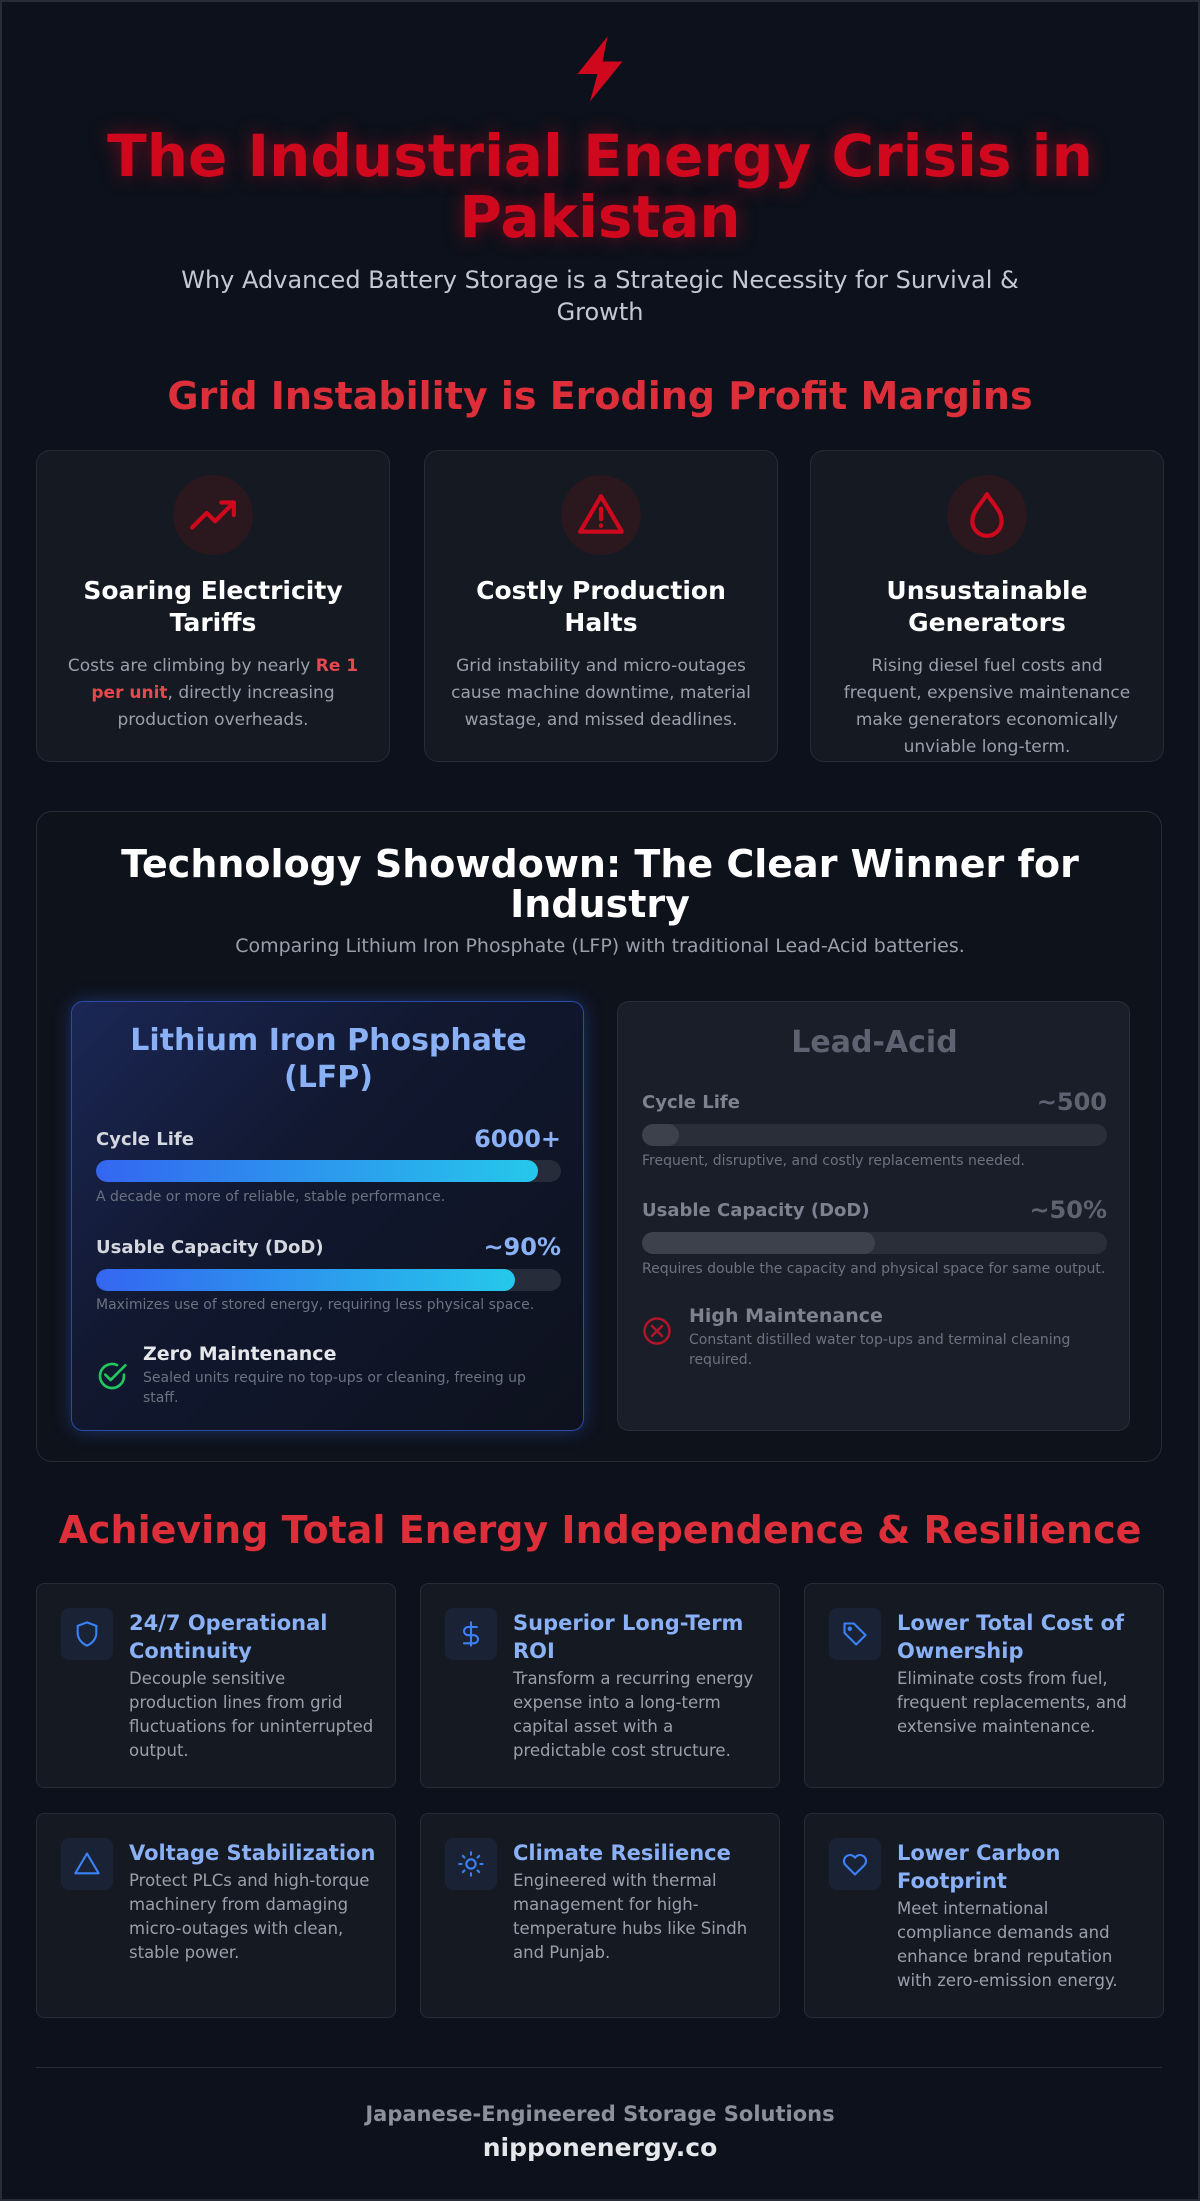 The width and height of the screenshot is (1200, 2201). Describe the element at coordinates (1071, 1102) in the screenshot. I see `metric-value: ~500` at that location.